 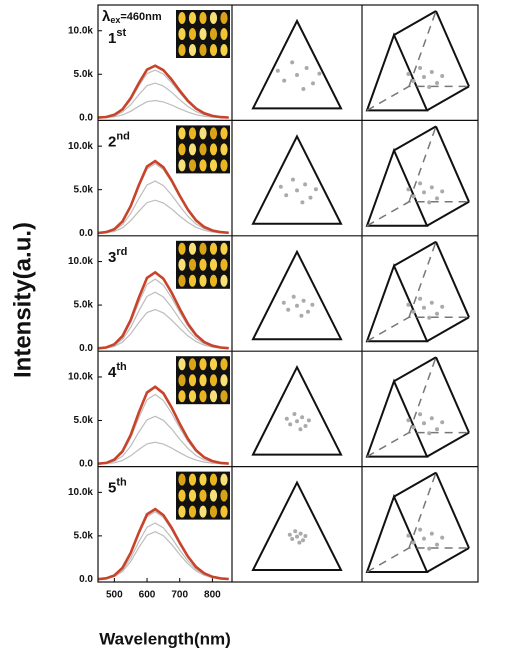 What do you see at coordinates (84, 305) in the screenshot?
I see `y-tick-label: 5.0k` at bounding box center [84, 305].